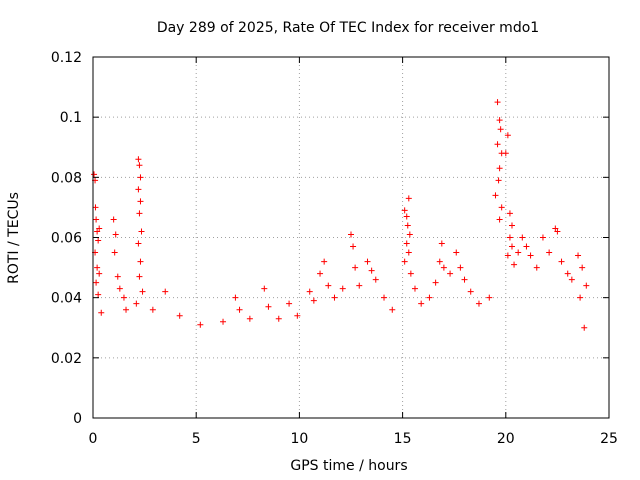  Describe the element at coordinates (93, 439) in the screenshot. I see `x-tick-label: 0` at that location.